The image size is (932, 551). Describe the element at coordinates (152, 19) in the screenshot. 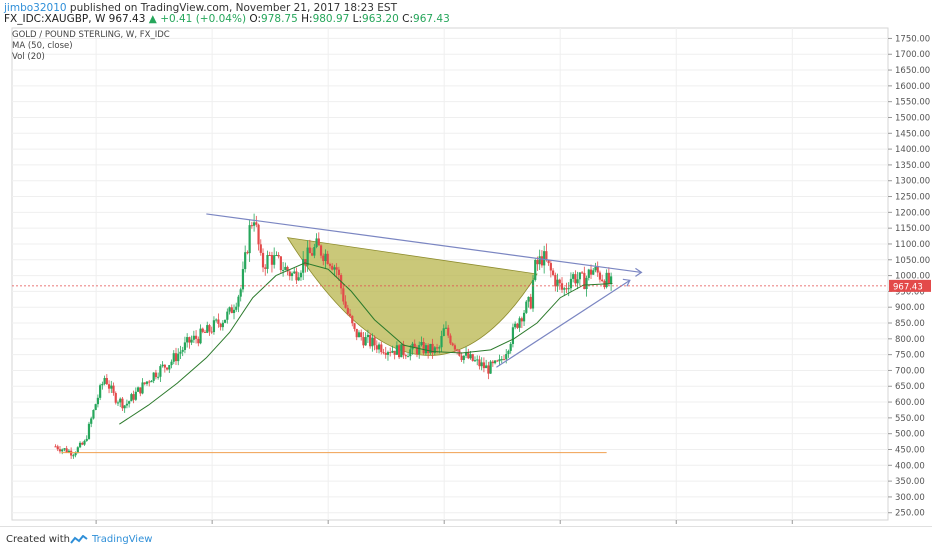

I see `up-arrow-icon: ▲` at that location.